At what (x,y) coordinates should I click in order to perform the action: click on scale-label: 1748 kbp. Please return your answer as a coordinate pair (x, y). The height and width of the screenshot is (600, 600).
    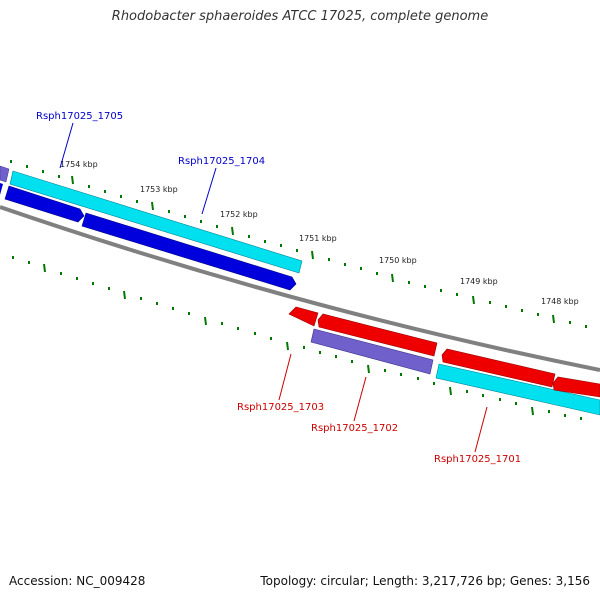
    Looking at the image, I should click on (560, 301).